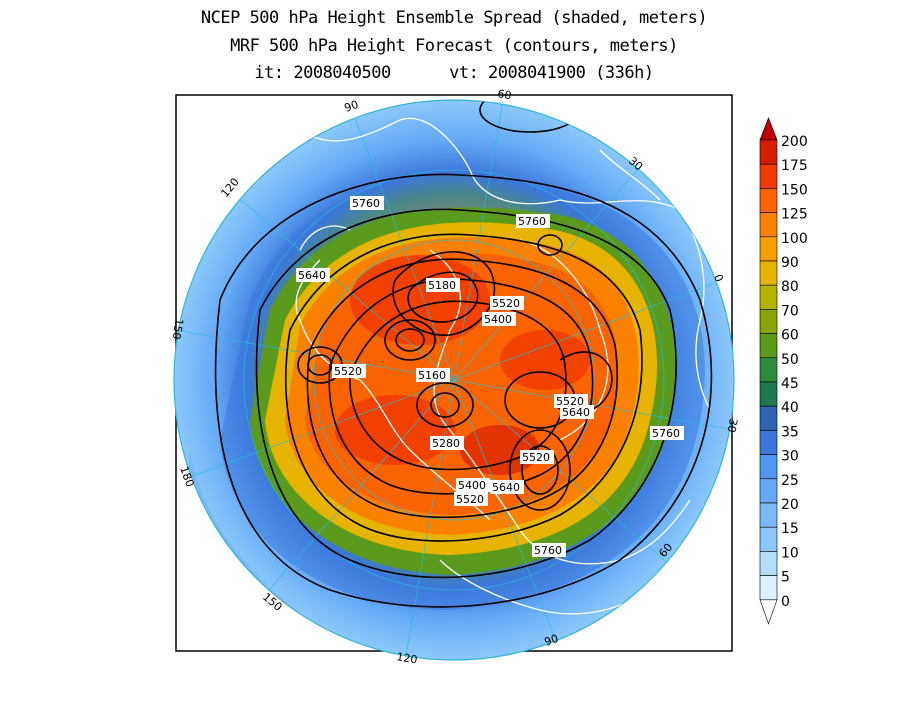 The height and width of the screenshot is (702, 908). I want to click on colorbar-tick-label: 15, so click(790, 529).